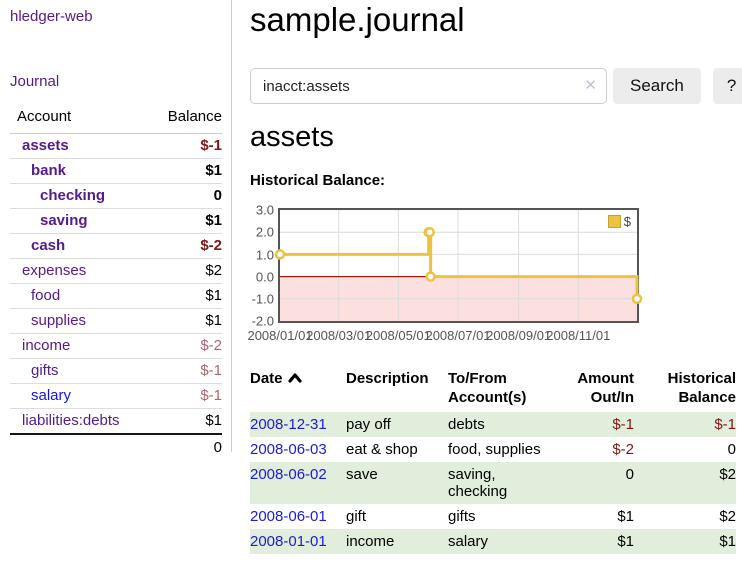  Describe the element at coordinates (184, 196) in the screenshot. I see `account-balance: 0` at that location.